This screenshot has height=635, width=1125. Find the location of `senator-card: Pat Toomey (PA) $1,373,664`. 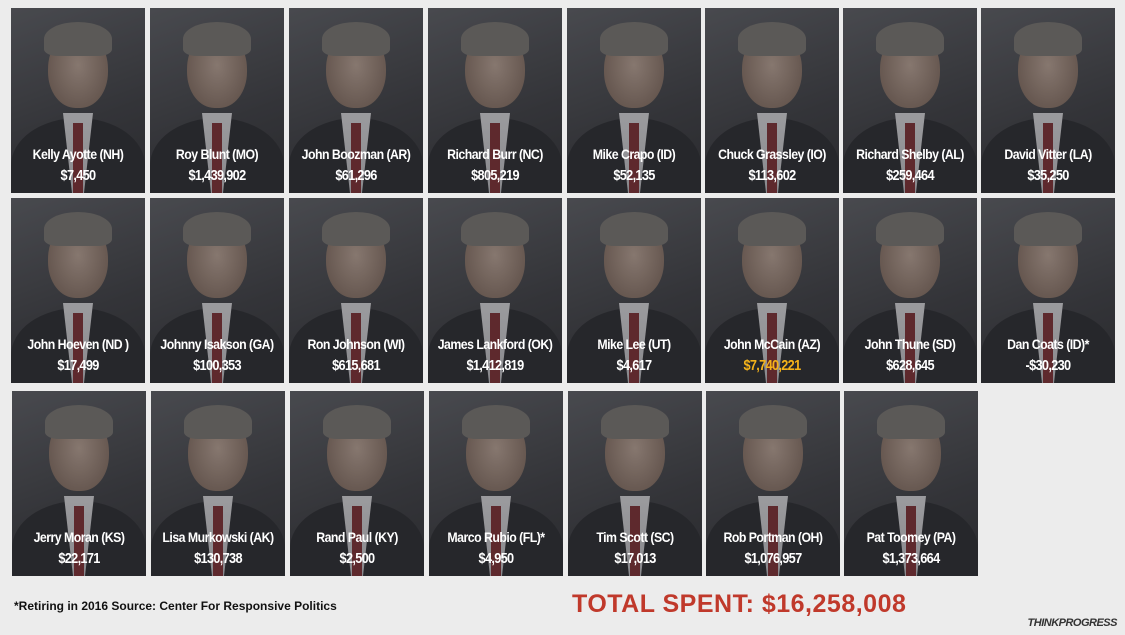

senator-card: Pat Toomey (PA) $1,373,664 is located at coordinates (911, 483).